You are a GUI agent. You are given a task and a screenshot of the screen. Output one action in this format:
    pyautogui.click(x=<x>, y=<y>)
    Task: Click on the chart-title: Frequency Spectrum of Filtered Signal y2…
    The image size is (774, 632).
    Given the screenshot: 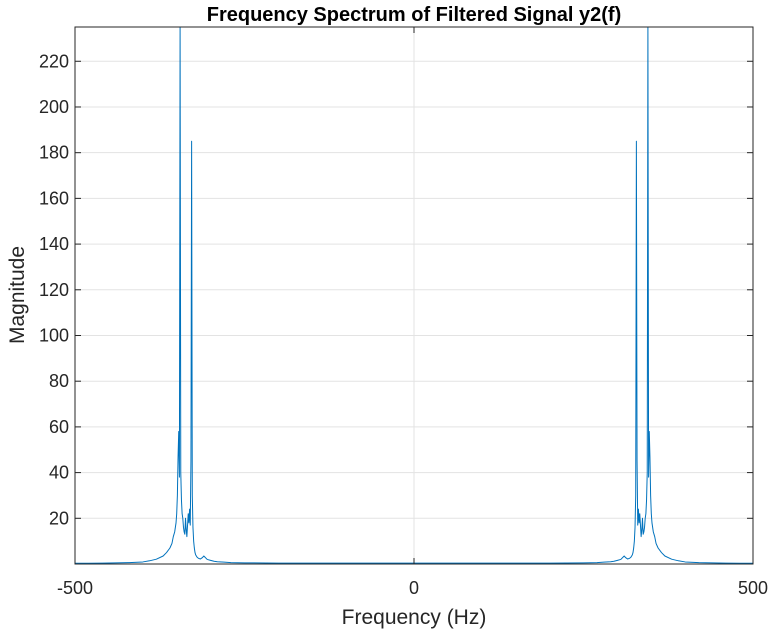 What is the action you would take?
    pyautogui.click(x=414, y=15)
    